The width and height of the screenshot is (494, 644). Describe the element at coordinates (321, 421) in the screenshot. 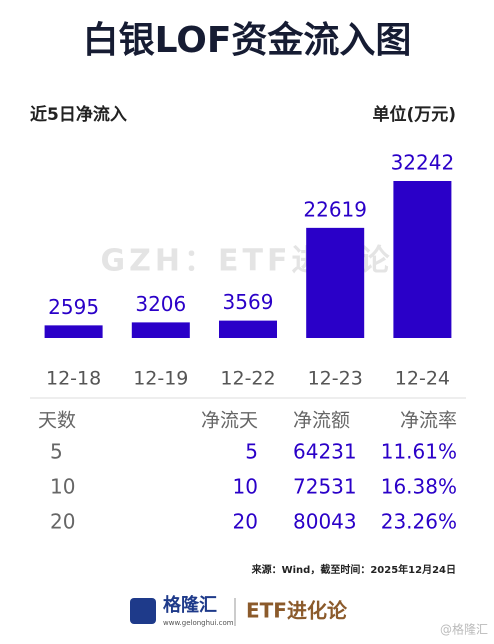

I see `table-header: 净流额` at that location.